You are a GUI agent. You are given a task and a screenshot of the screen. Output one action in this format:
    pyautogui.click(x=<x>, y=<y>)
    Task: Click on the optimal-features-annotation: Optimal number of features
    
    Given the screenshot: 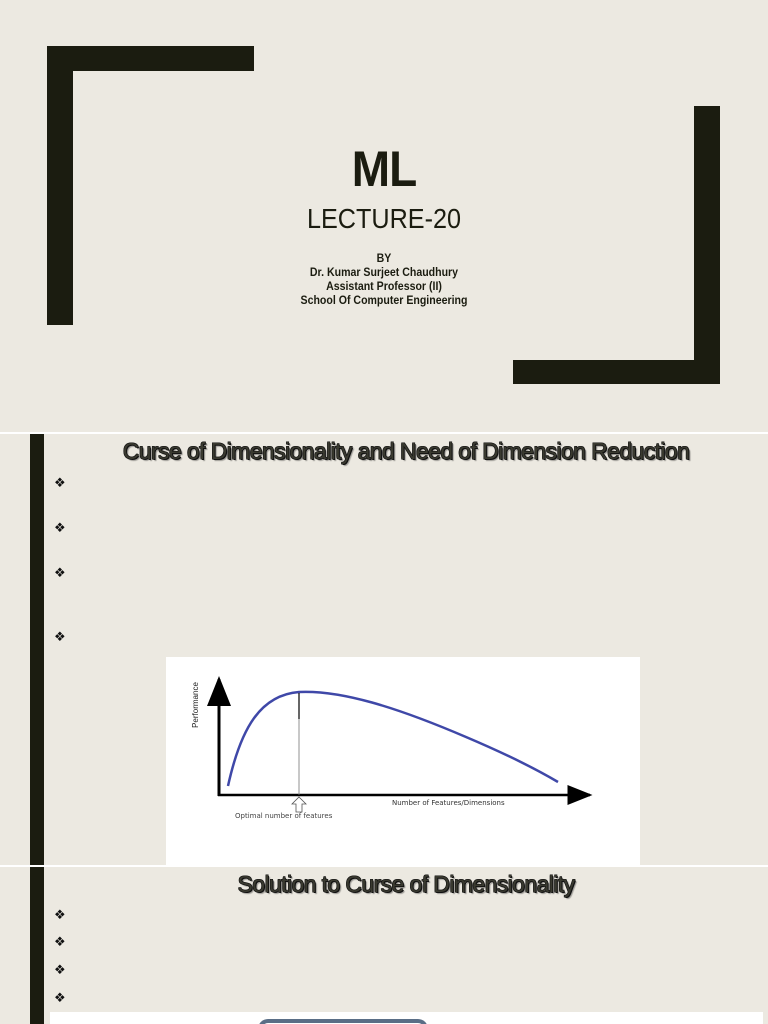 What is the action you would take?
    pyautogui.click(x=284, y=816)
    